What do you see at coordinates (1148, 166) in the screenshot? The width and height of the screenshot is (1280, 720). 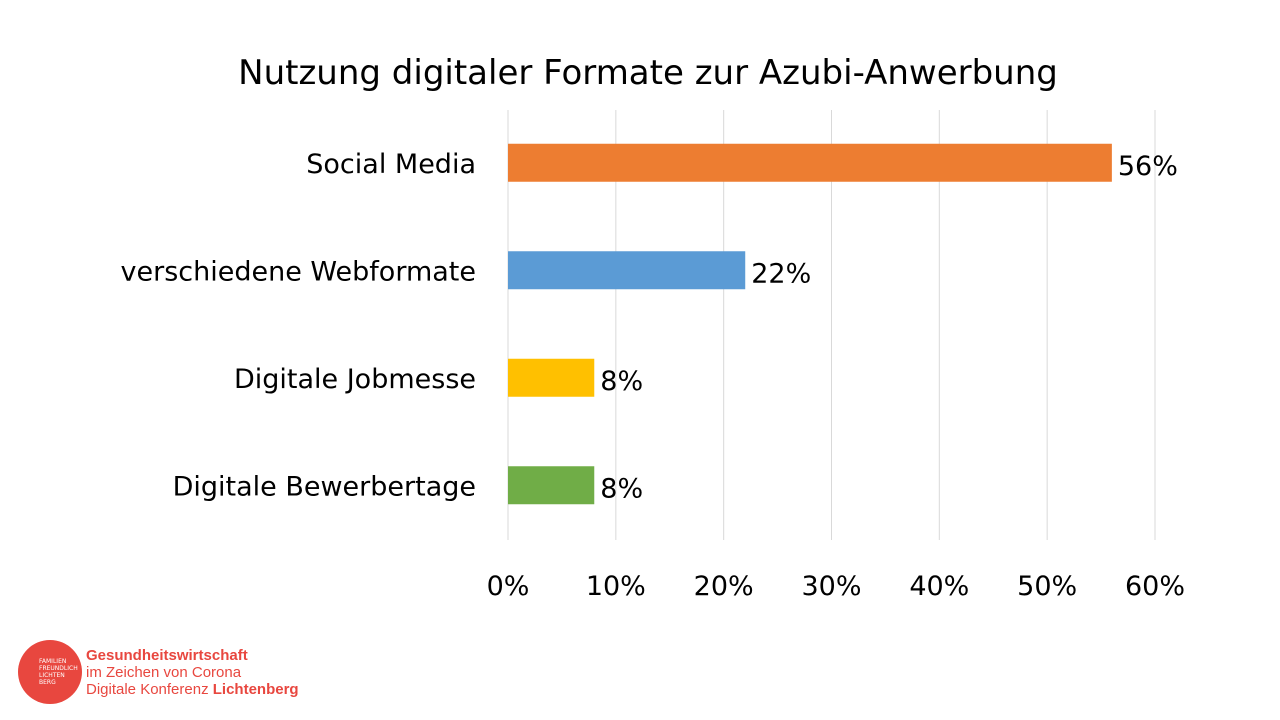 I see `data-label: 56%` at bounding box center [1148, 166].